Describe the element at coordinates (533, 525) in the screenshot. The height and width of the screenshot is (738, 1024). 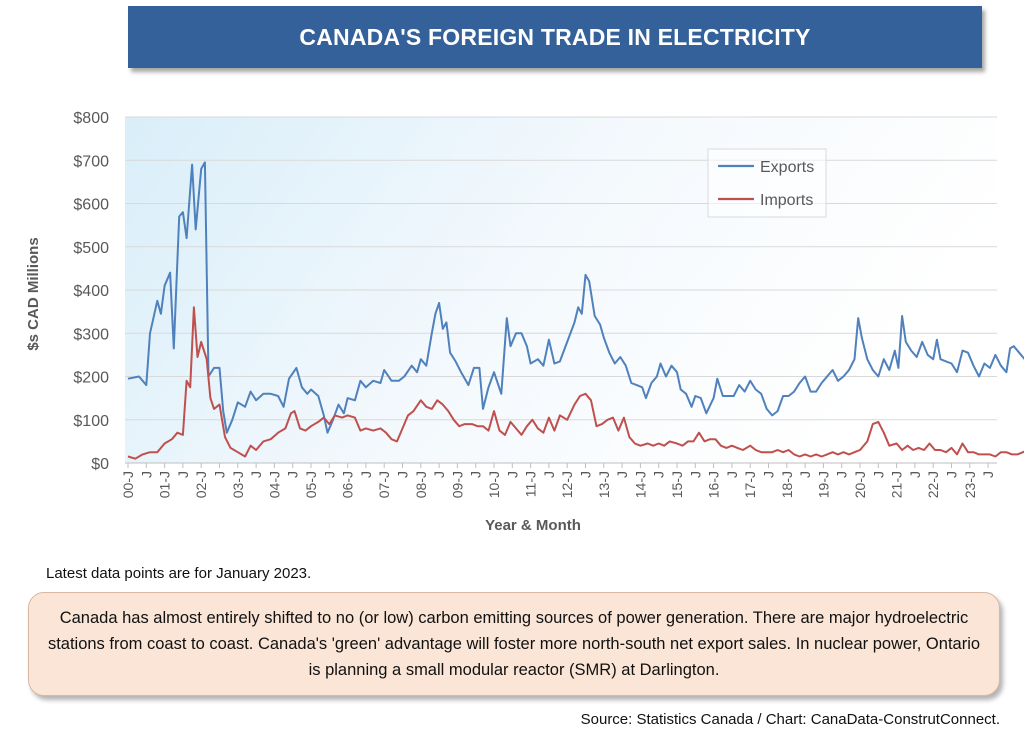
I see `x-axis-label: Year & Month` at that location.